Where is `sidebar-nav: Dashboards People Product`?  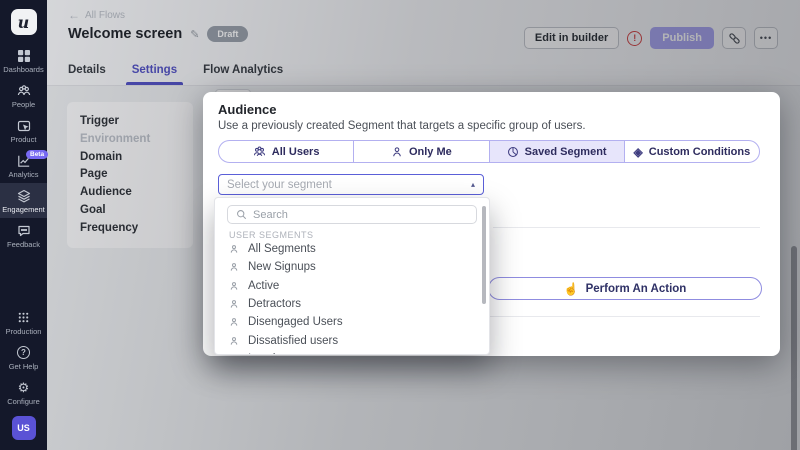 sidebar-nav: Dashboards People Product is located at coordinates (24, 148).